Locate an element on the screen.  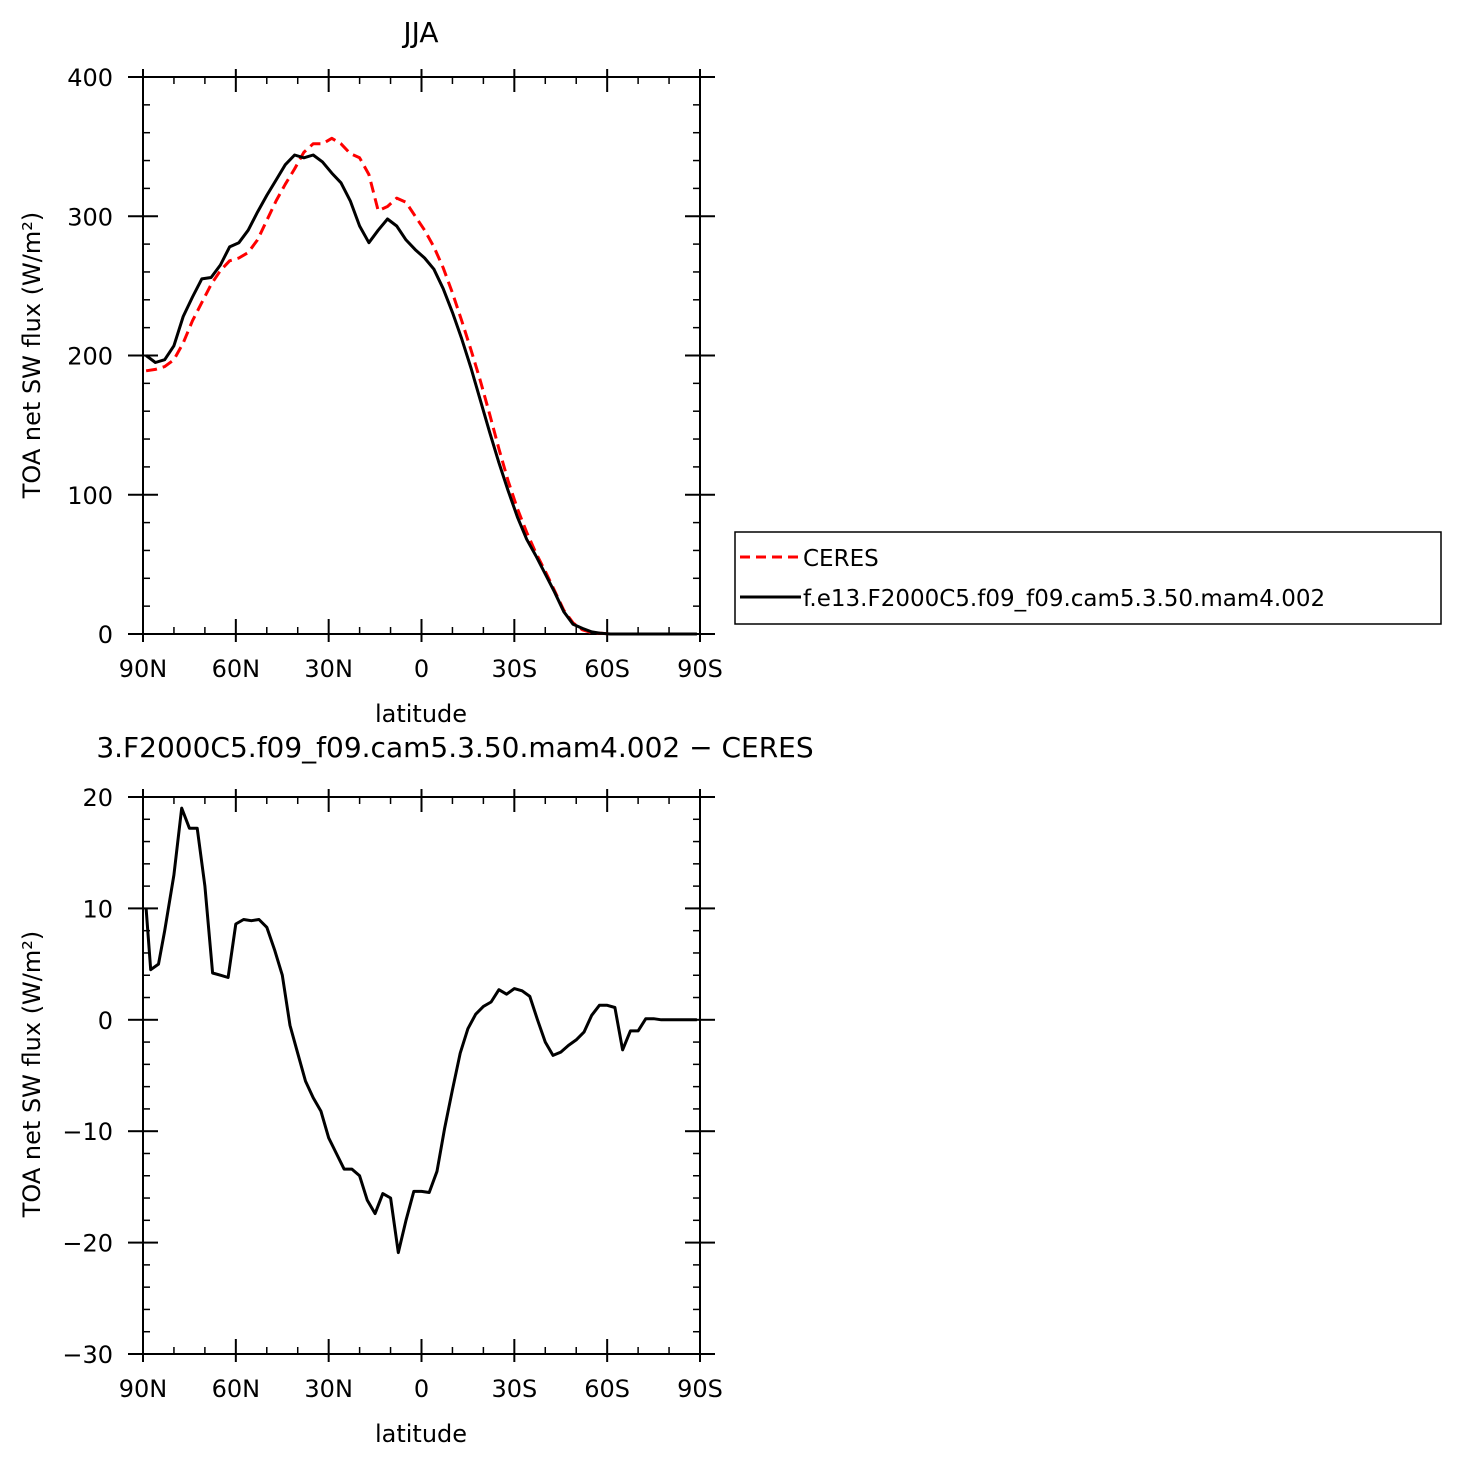
legend-label-ceres: CERES is located at coordinates (841, 559).